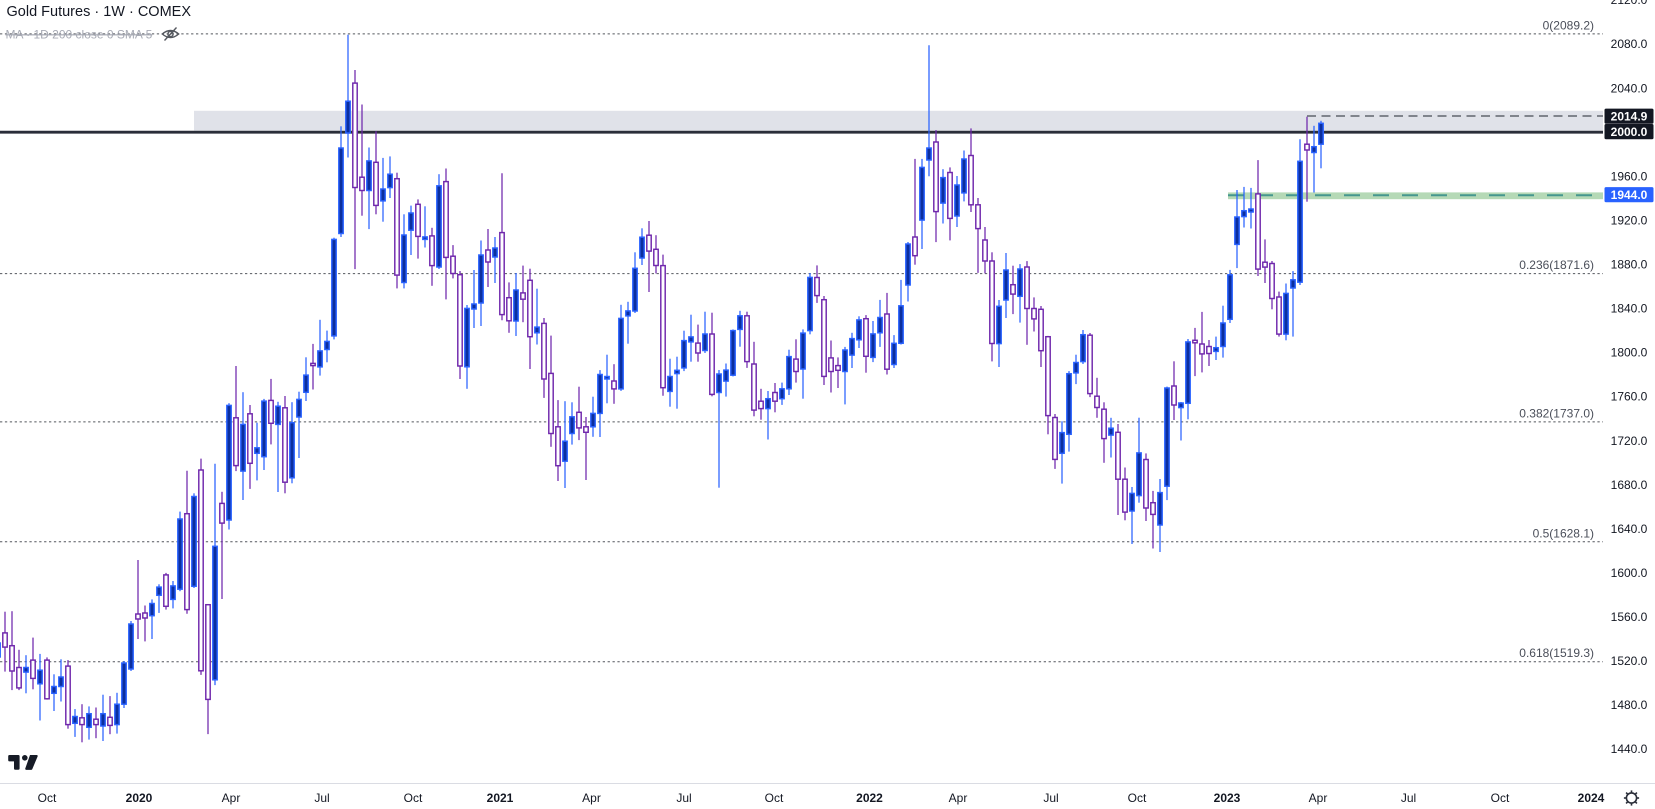 The height and width of the screenshot is (809, 1655). What do you see at coordinates (1568, 25) in the screenshot?
I see `svg-text: 0(2089.2)` at bounding box center [1568, 25].